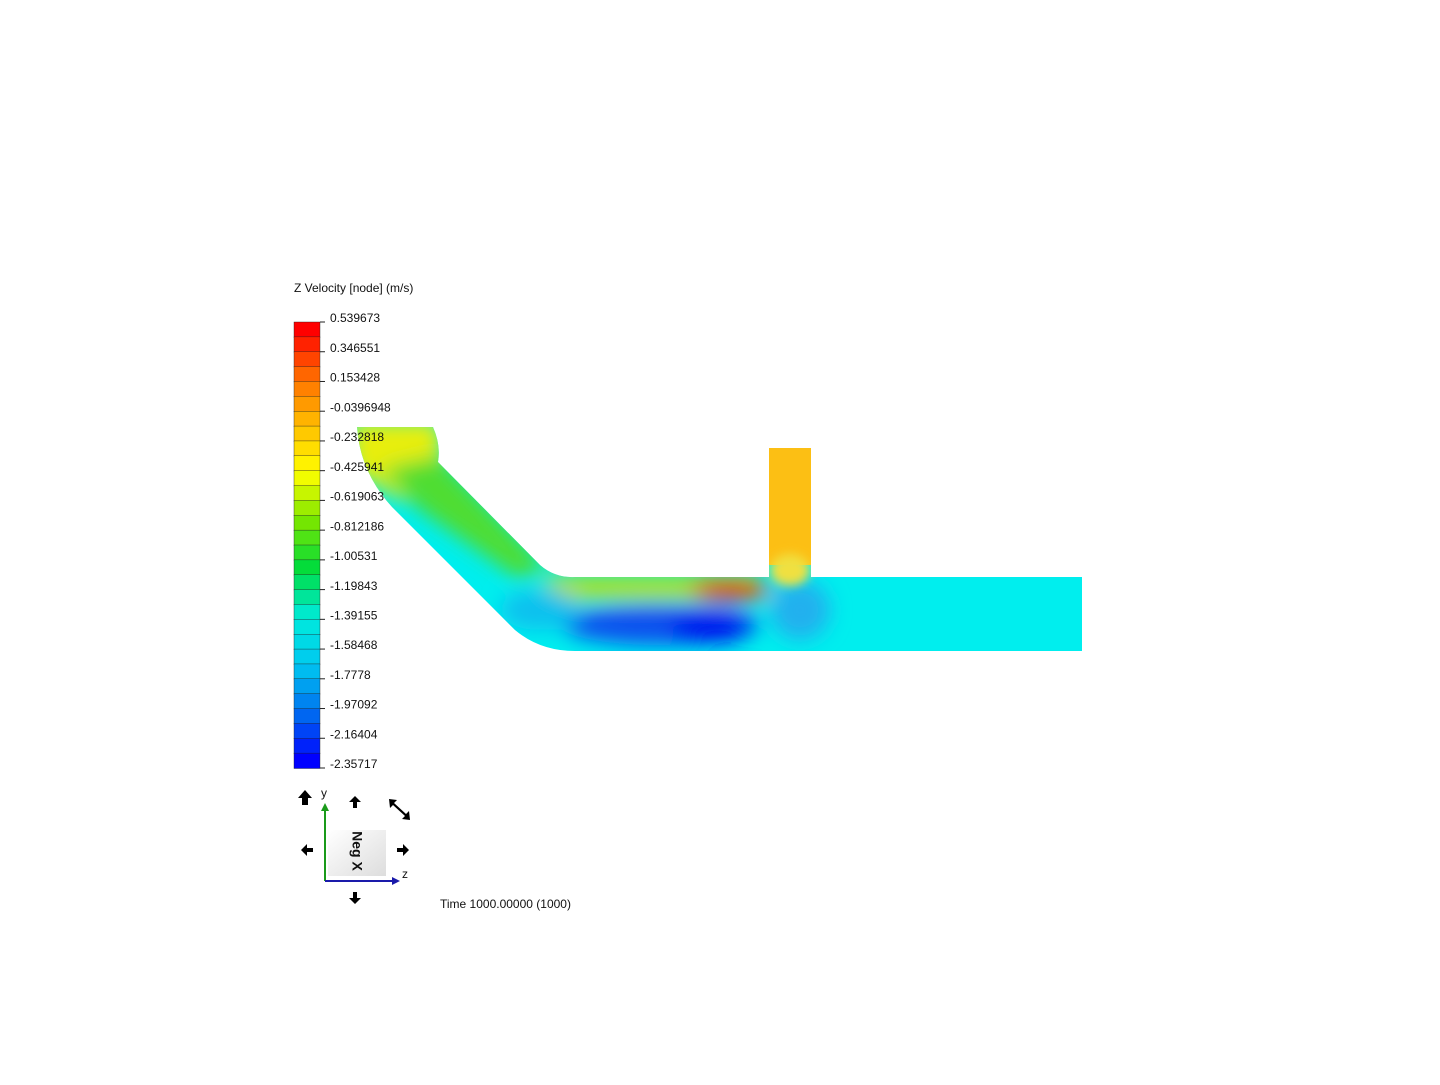 The image size is (1440, 1085). What do you see at coordinates (399, 809) in the screenshot?
I see `rotate-button` at bounding box center [399, 809].